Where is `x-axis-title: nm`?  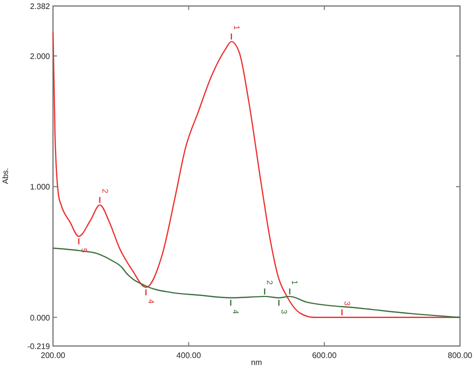
x-axis-title: nm is located at coordinates (256, 362).